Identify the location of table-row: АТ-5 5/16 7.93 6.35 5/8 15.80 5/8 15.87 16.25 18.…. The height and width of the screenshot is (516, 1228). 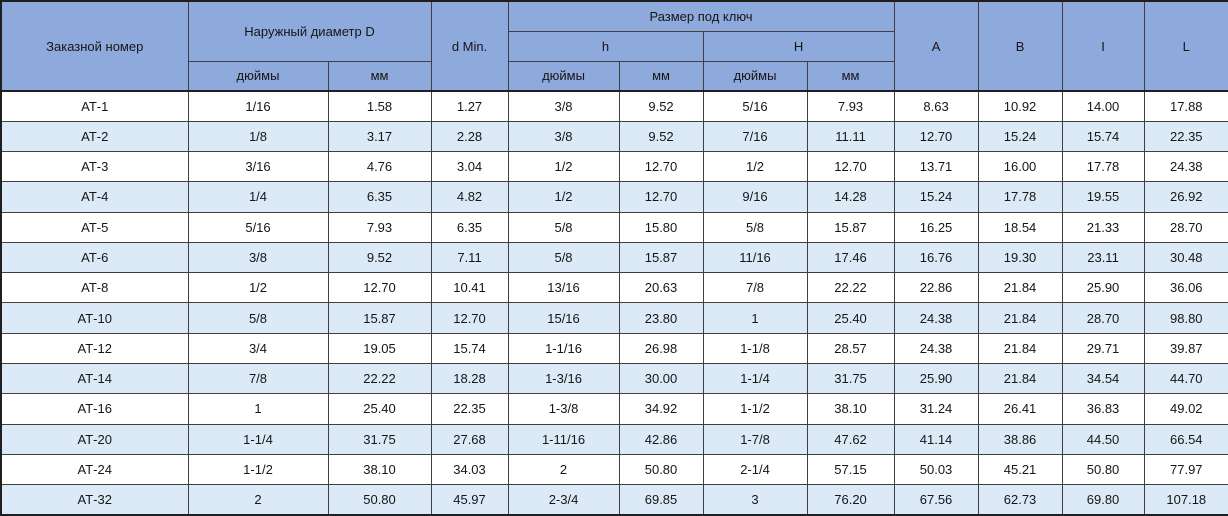
(614, 227).